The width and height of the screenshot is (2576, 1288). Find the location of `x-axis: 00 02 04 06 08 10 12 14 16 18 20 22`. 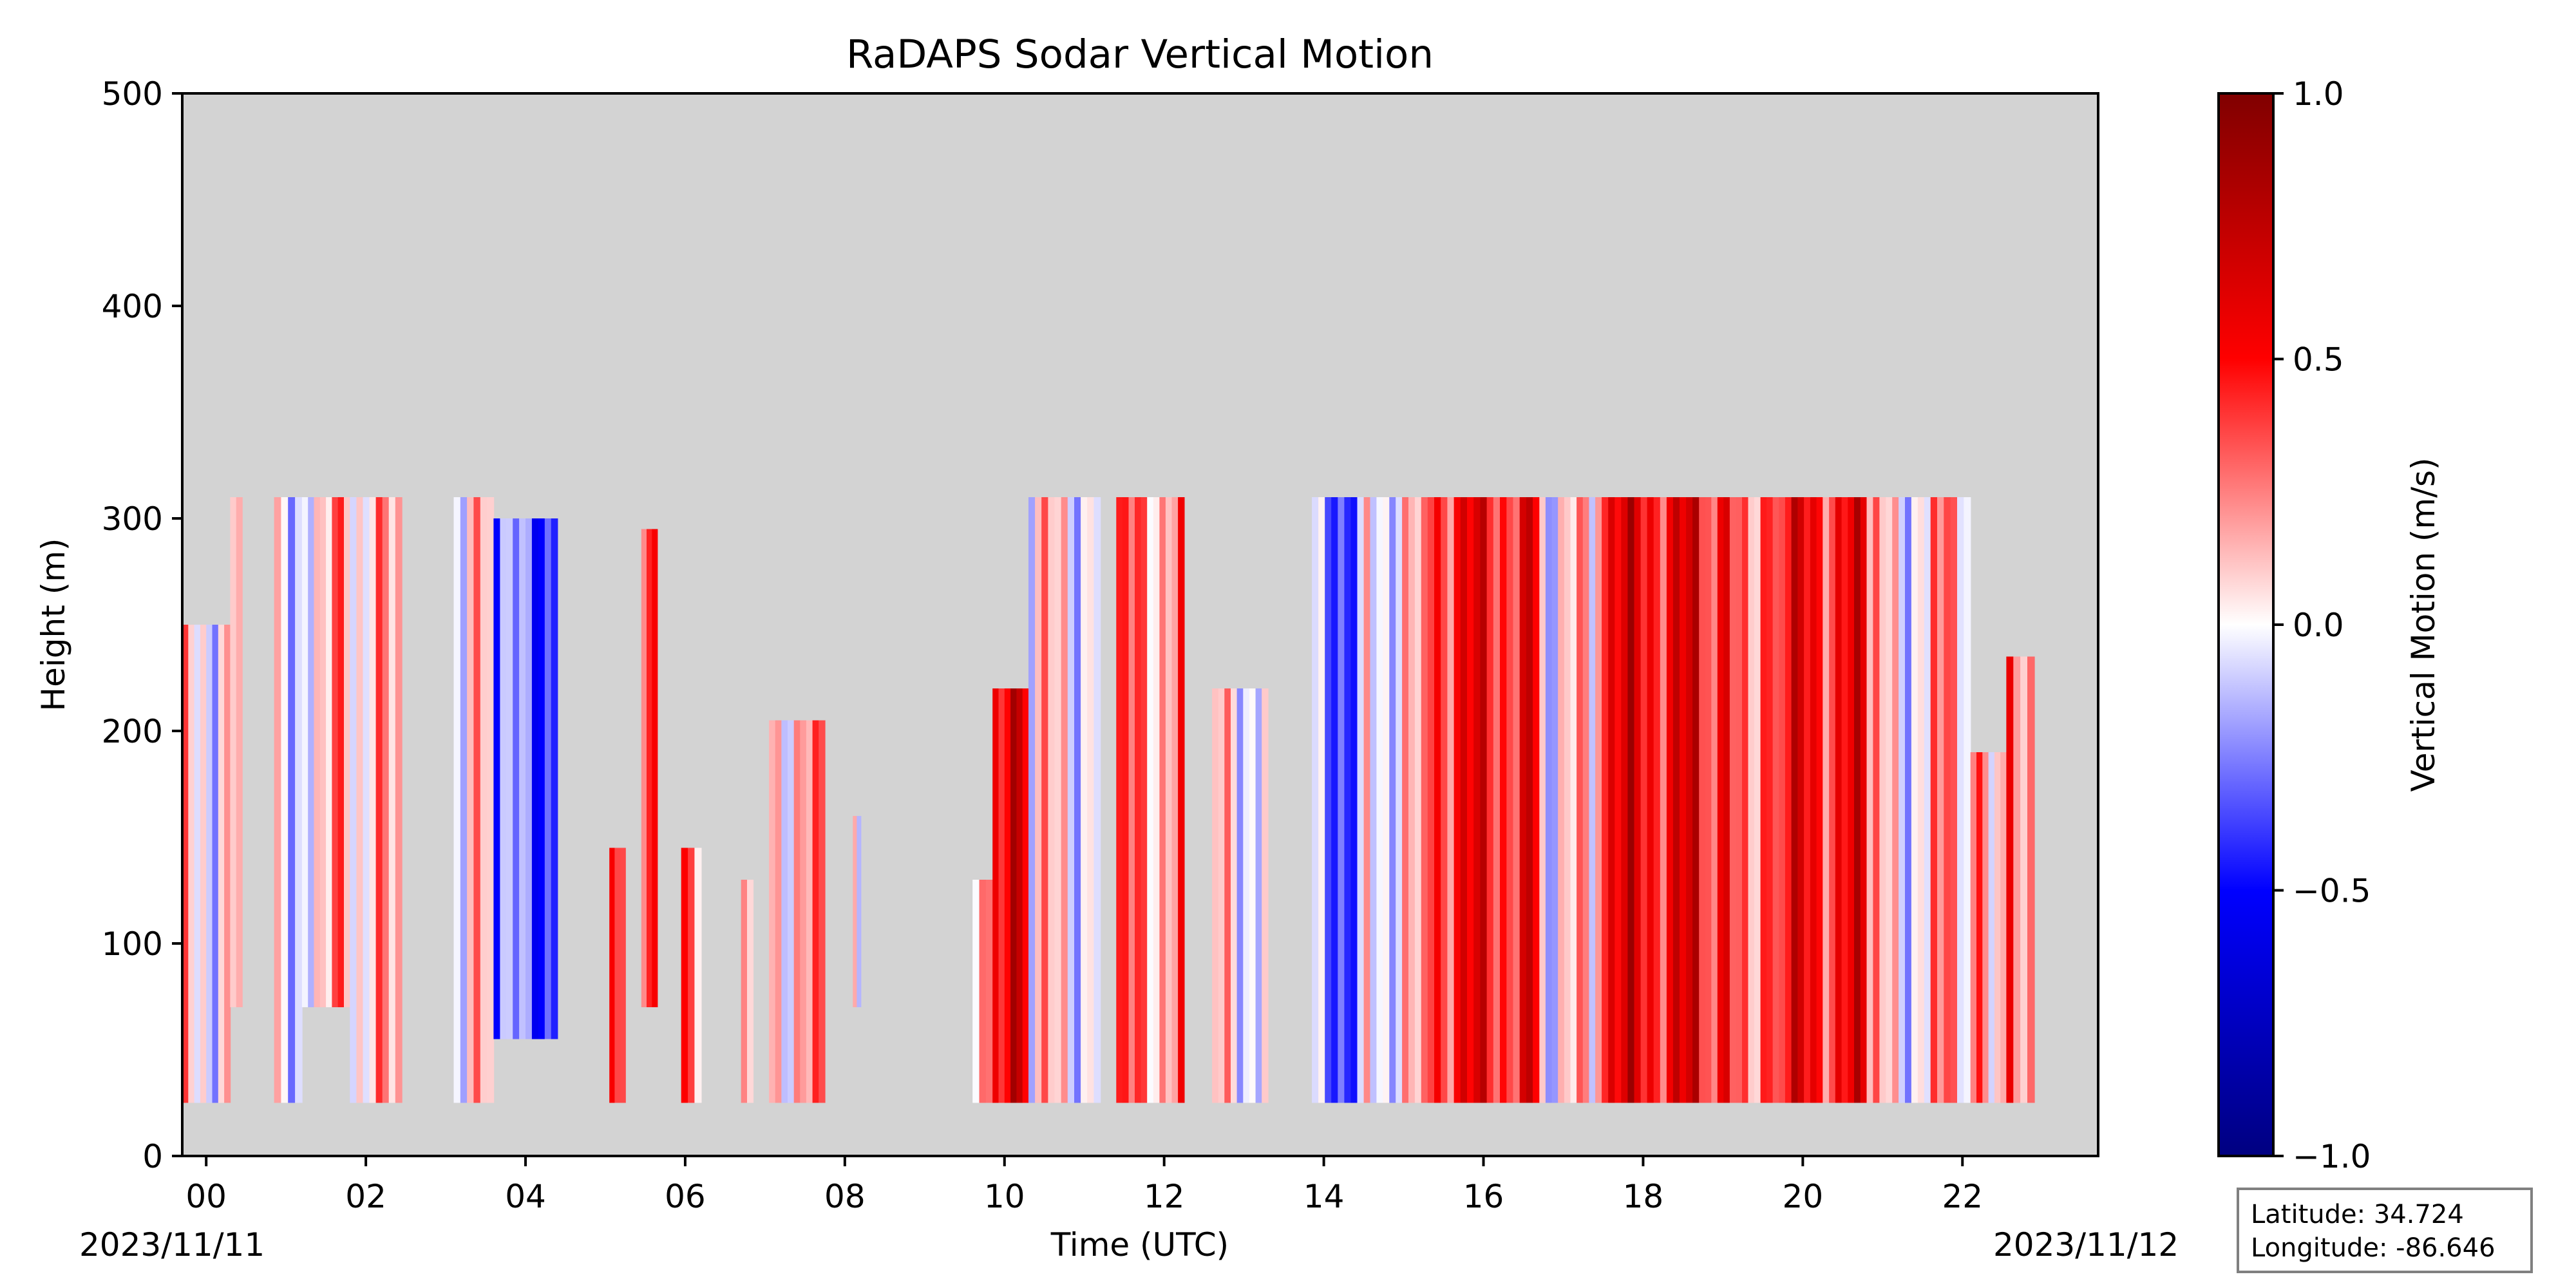

x-axis: 00 02 04 06 08 10 12 14 16 18 20 22 is located at coordinates (1084, 1186).